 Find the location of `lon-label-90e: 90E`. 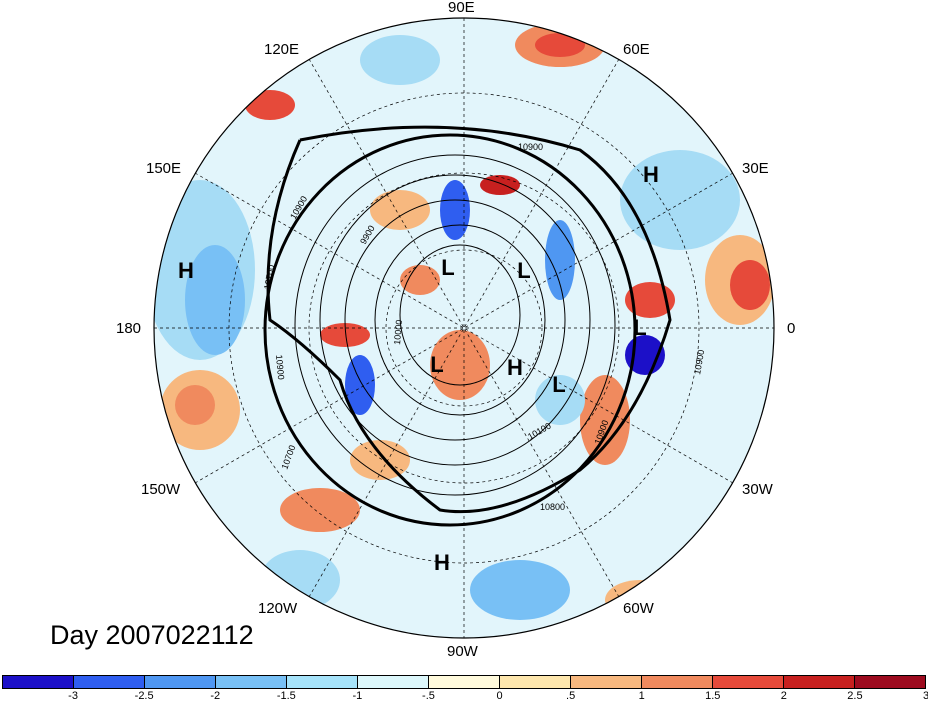

lon-label-90e: 90E is located at coordinates (461, 8).